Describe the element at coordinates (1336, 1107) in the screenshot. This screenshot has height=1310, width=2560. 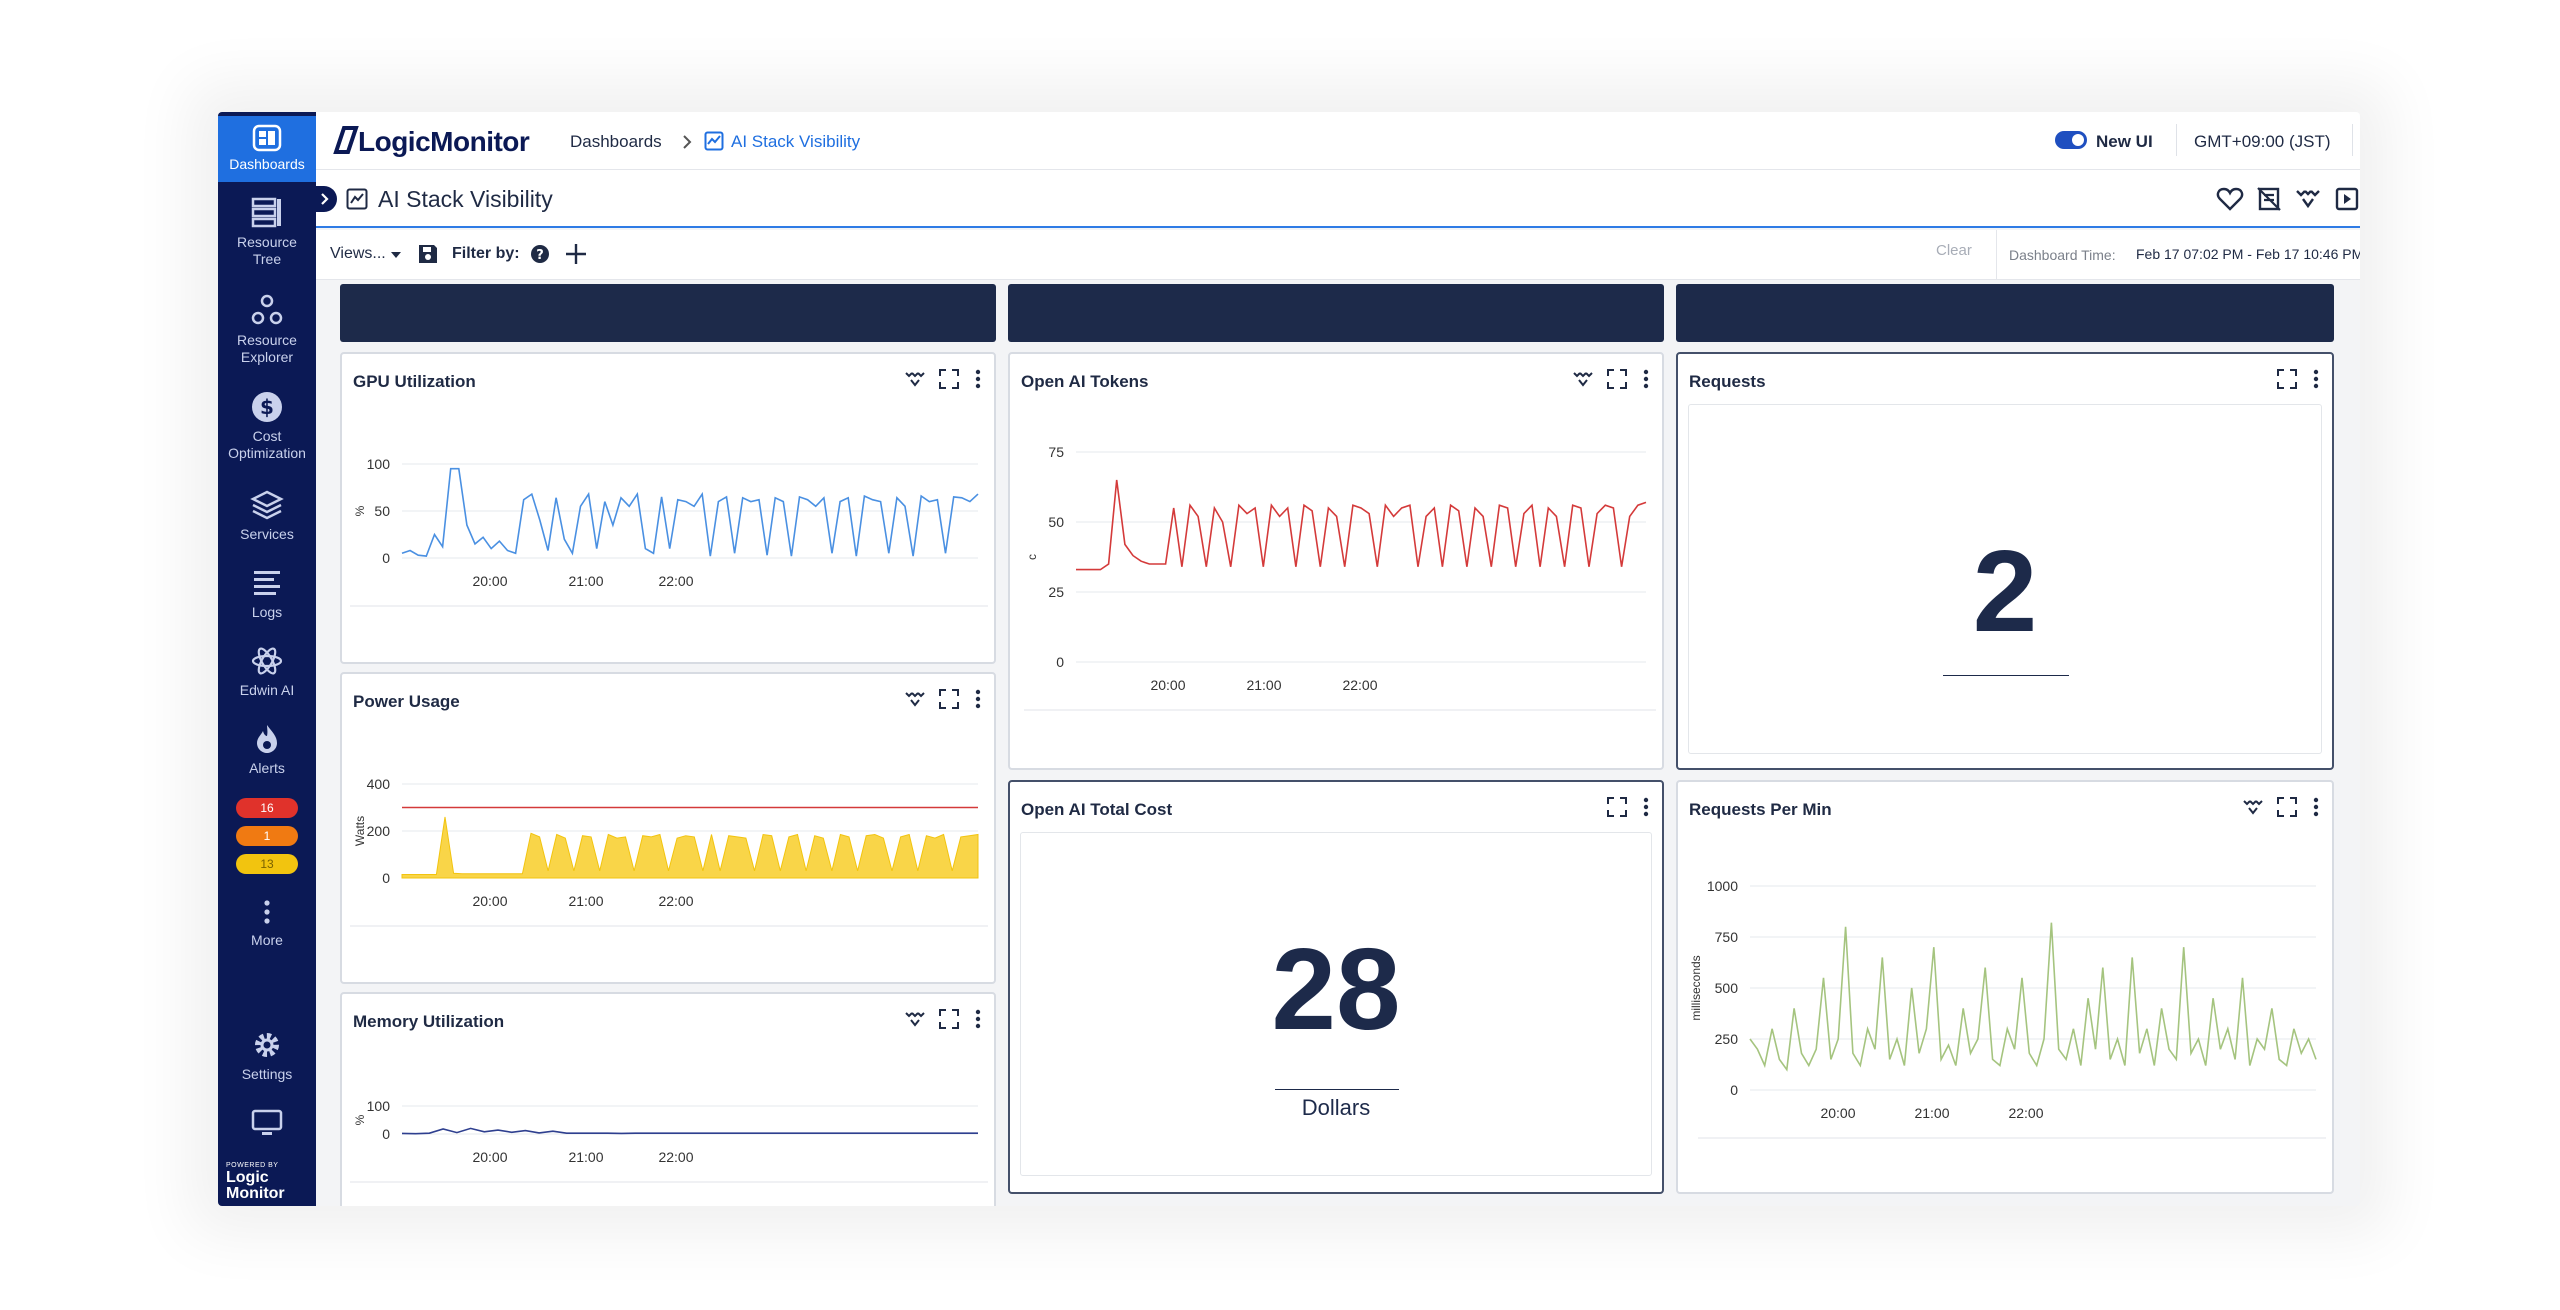
I see `big-number-unit: Dollars` at that location.